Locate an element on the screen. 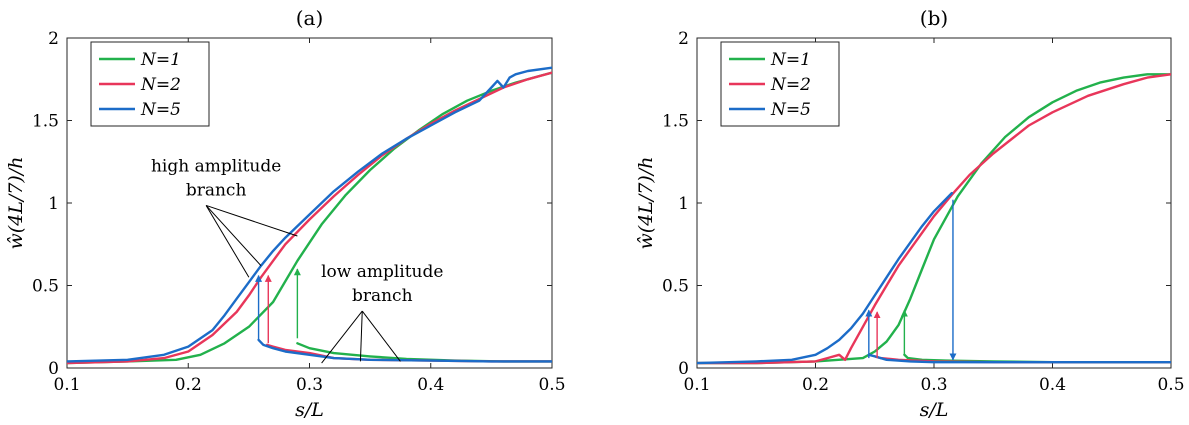 This screenshot has width=1189, height=425. chart-title: (a) is located at coordinates (310, 18).